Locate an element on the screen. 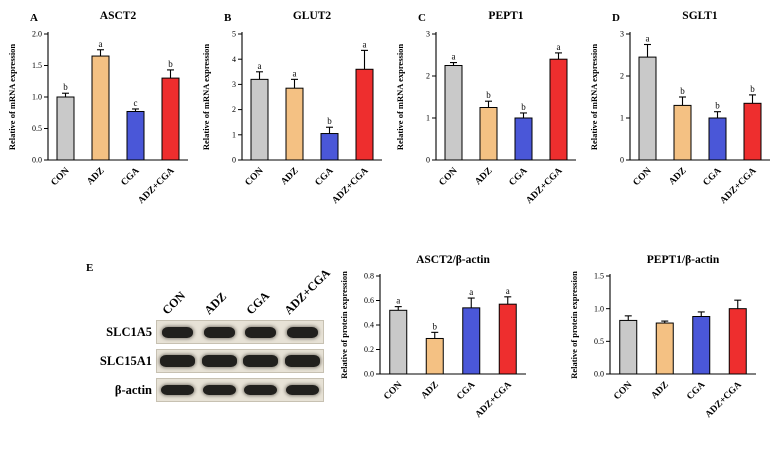 Image resolution: width=776 pixels, height=474 pixels. y-tick-label: 0.8 is located at coordinates (369, 276).